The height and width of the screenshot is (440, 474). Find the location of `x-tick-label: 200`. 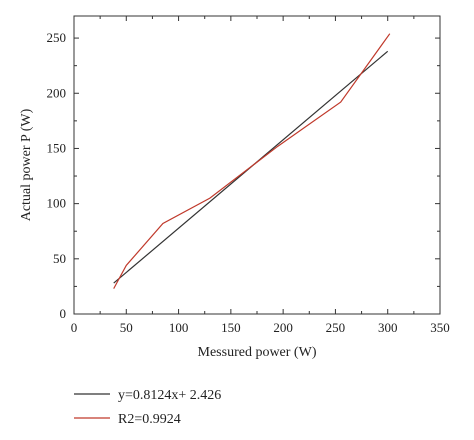

x-tick-label: 200 is located at coordinates (283, 327).